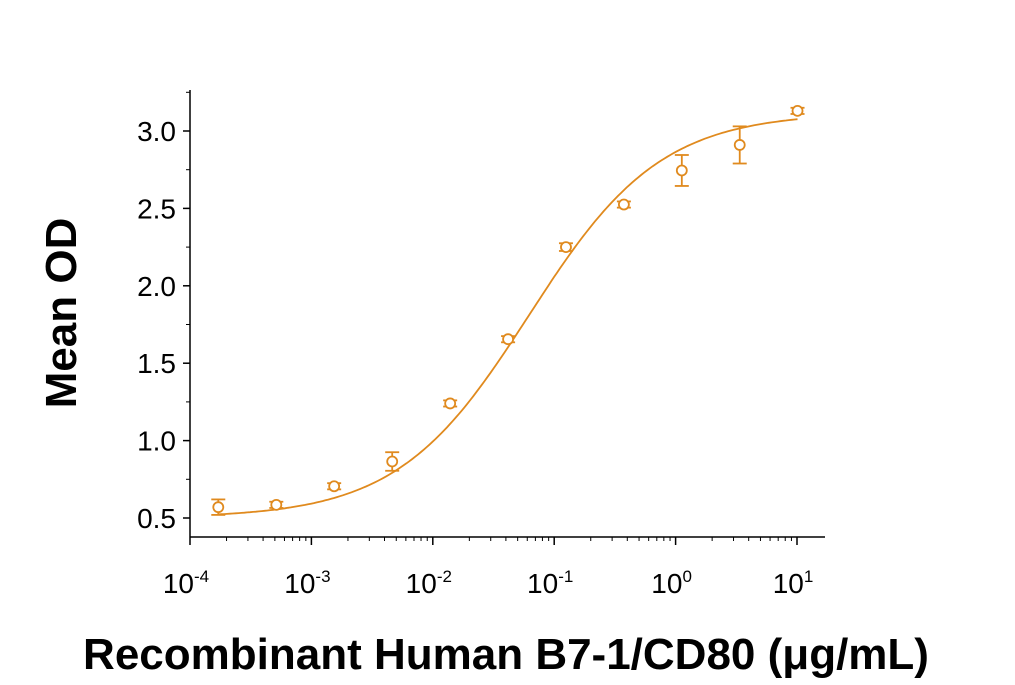  What do you see at coordinates (186, 583) in the screenshot?
I see `x-tick-label: 10⁻⁴` at bounding box center [186, 583].